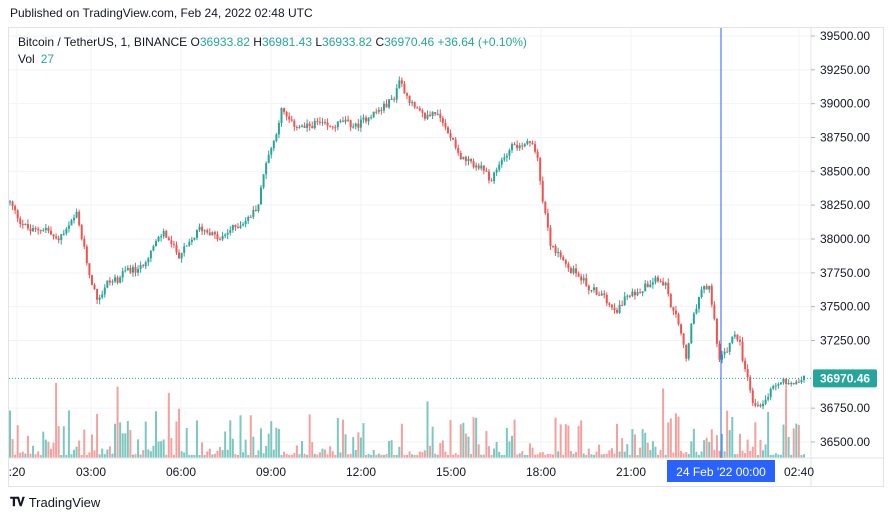 The width and height of the screenshot is (891, 521). Describe the element at coordinates (541, 472) in the screenshot. I see `x-tick-label: 18:00` at that location.